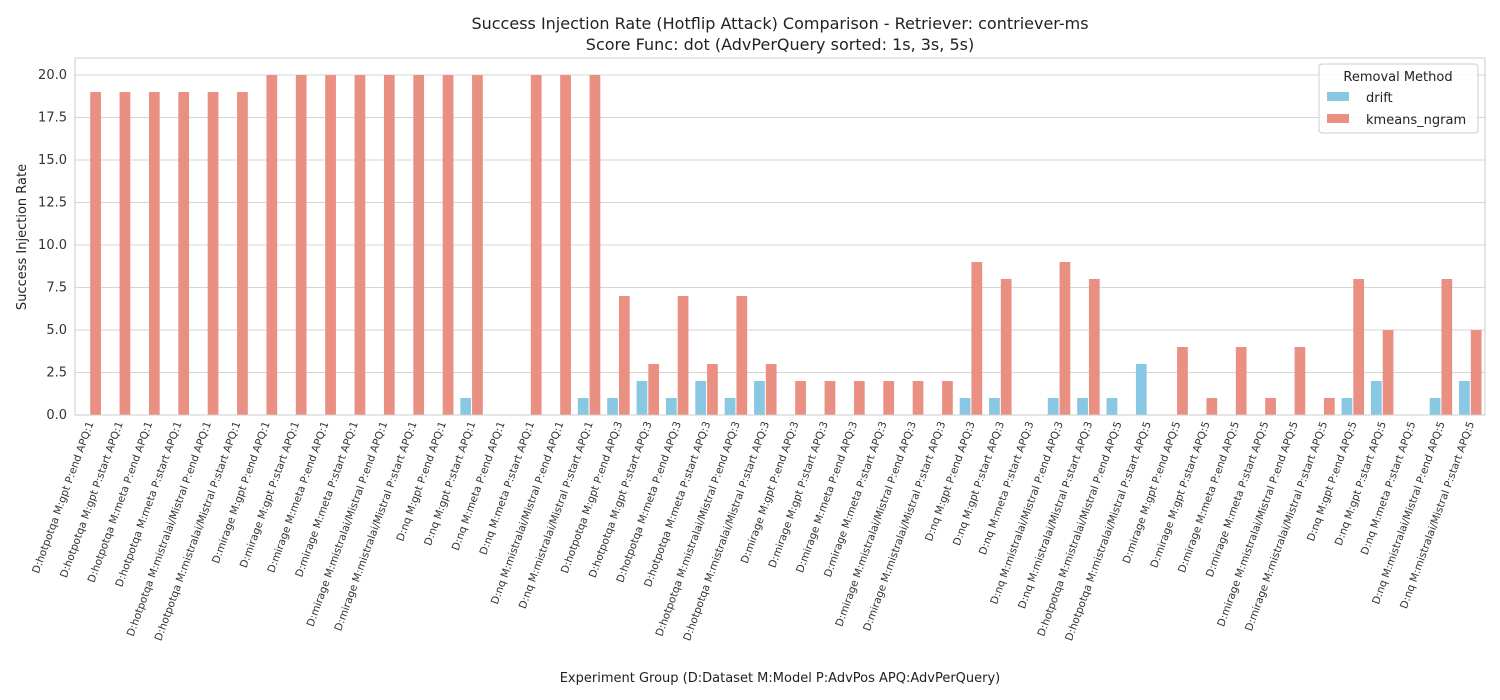  What do you see at coordinates (52, 75) in the screenshot?
I see `y-tick-label: 20.0` at bounding box center [52, 75].